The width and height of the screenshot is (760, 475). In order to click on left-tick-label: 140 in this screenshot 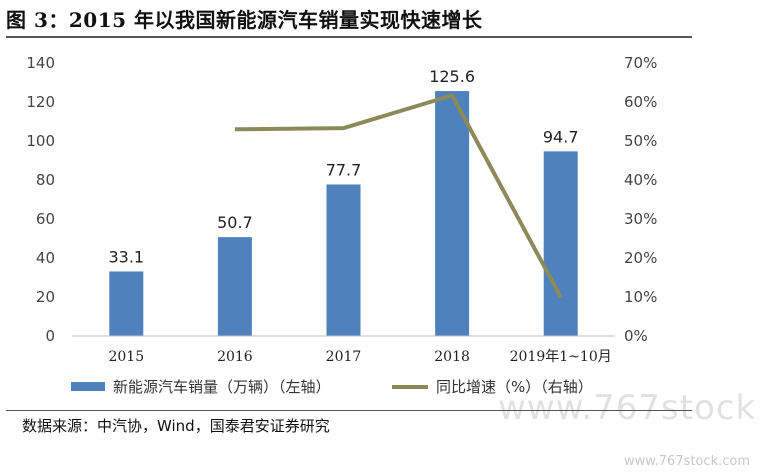, I will do `click(40, 63)`.